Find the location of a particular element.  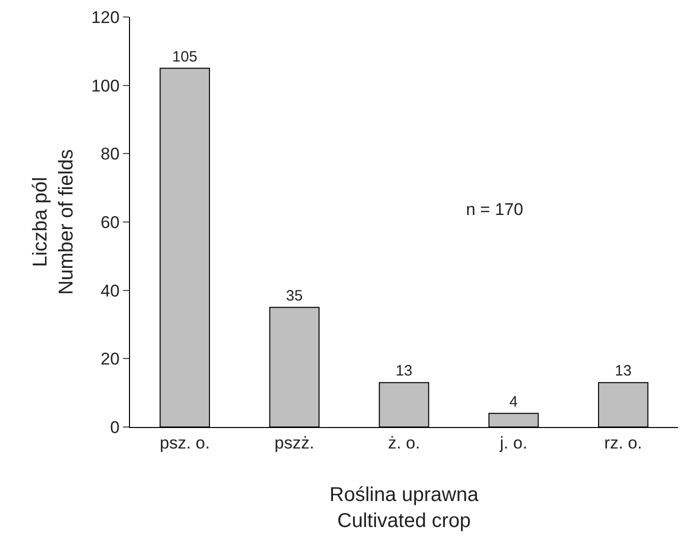

y-axis-title: Liczba pól Number of fields is located at coordinates (54, 222).